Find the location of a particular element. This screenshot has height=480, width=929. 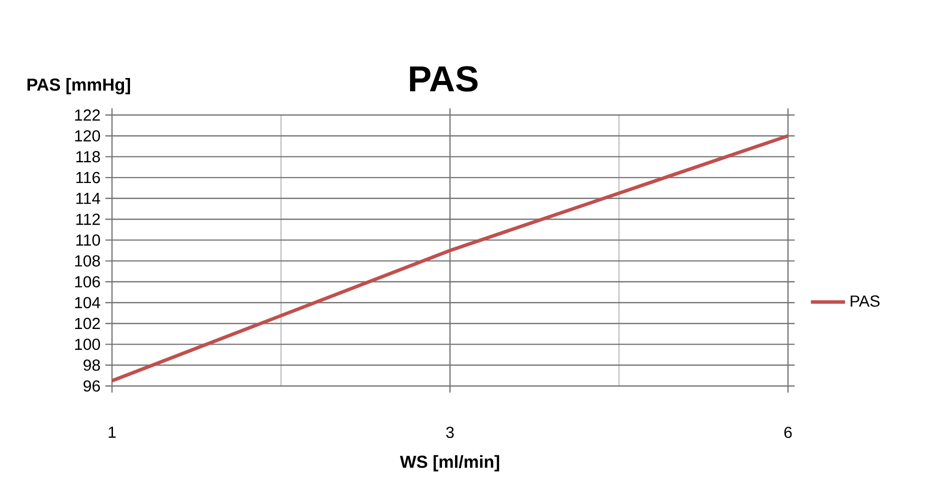

chart-title: PAS is located at coordinates (444, 79).